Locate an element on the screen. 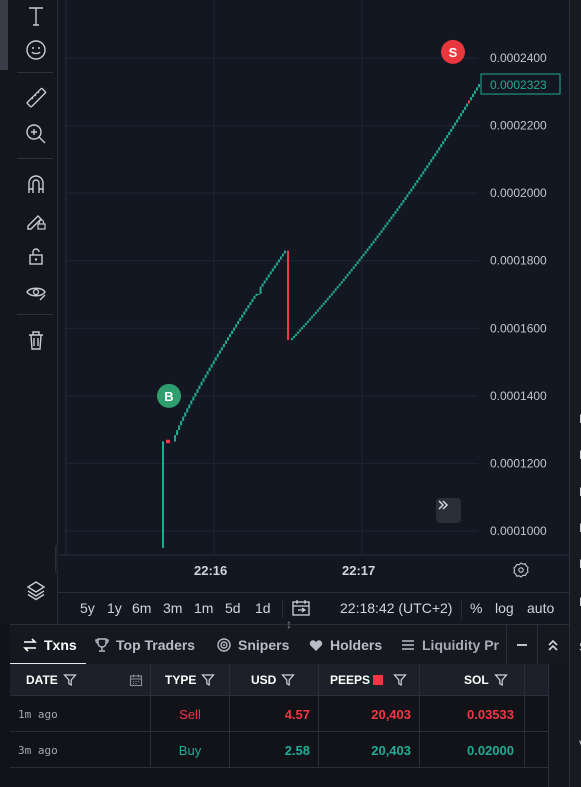 The width and height of the screenshot is (581, 787). target-icon is located at coordinates (224, 645).